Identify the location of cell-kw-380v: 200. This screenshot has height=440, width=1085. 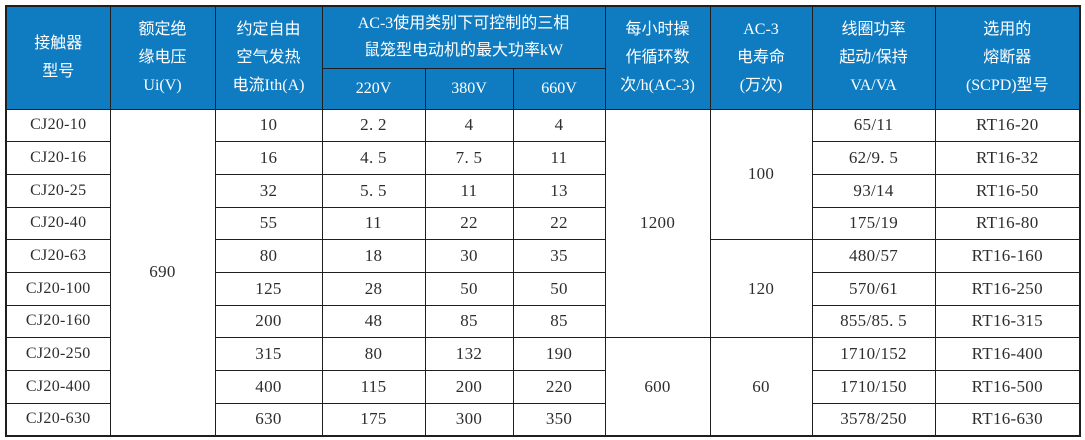
(469, 387).